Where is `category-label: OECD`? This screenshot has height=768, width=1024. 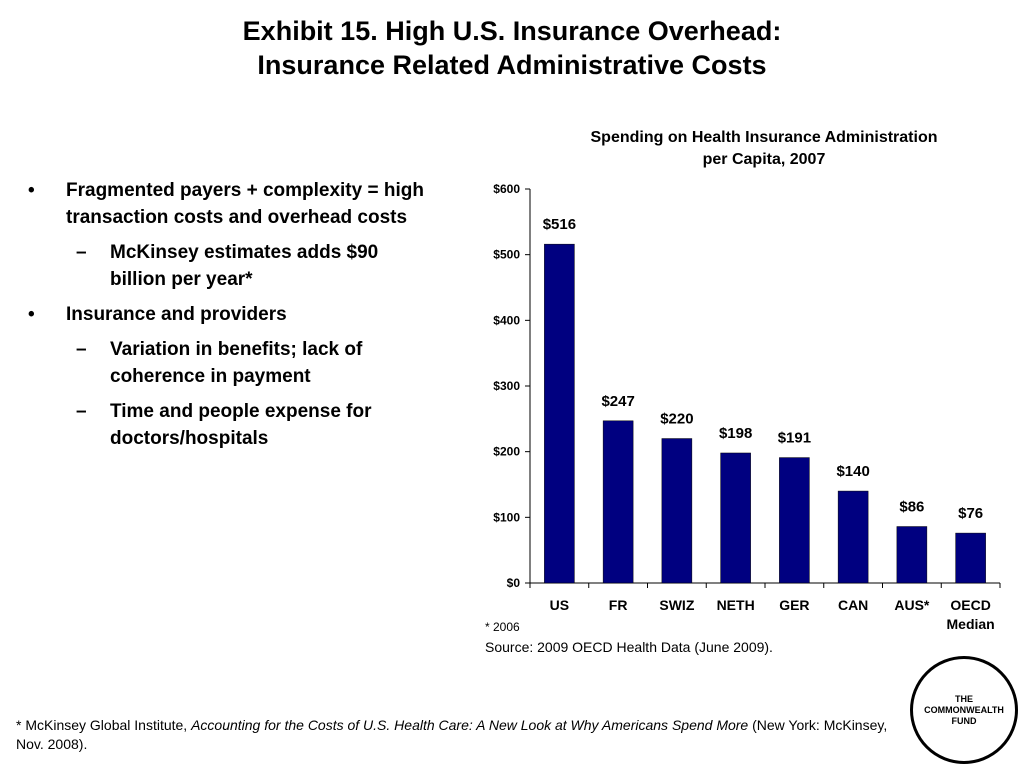 category-label: OECD is located at coordinates (970, 605).